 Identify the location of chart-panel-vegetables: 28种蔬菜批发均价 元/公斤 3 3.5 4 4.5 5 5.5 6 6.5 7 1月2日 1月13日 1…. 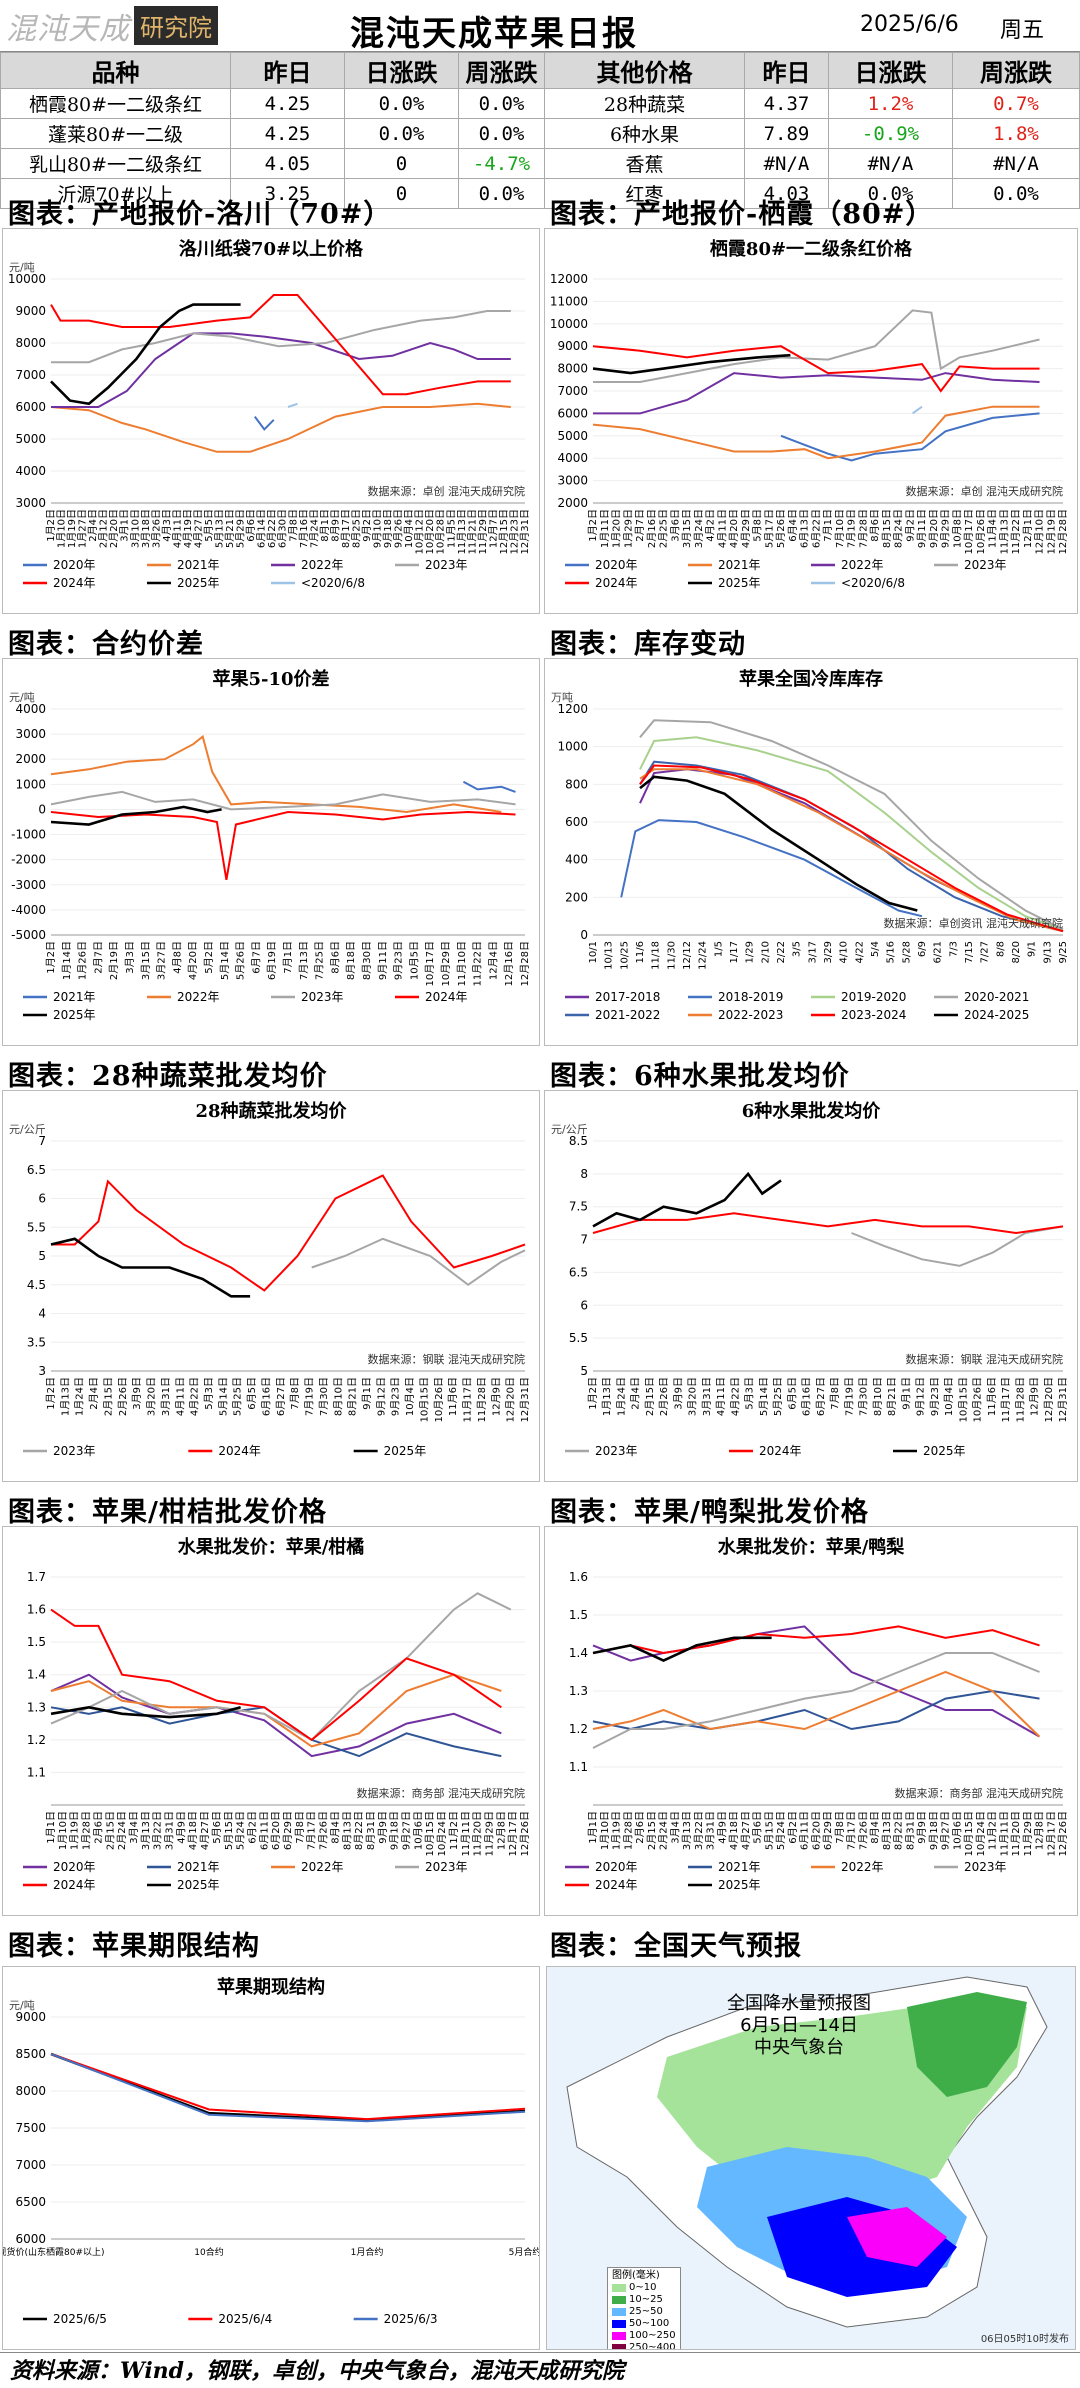
(271, 1286).